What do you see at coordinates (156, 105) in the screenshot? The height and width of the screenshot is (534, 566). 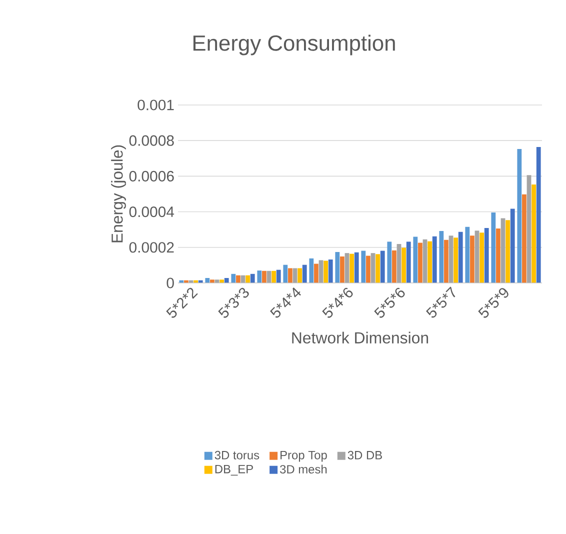 I see `y-tick-label: 0.001` at bounding box center [156, 105].